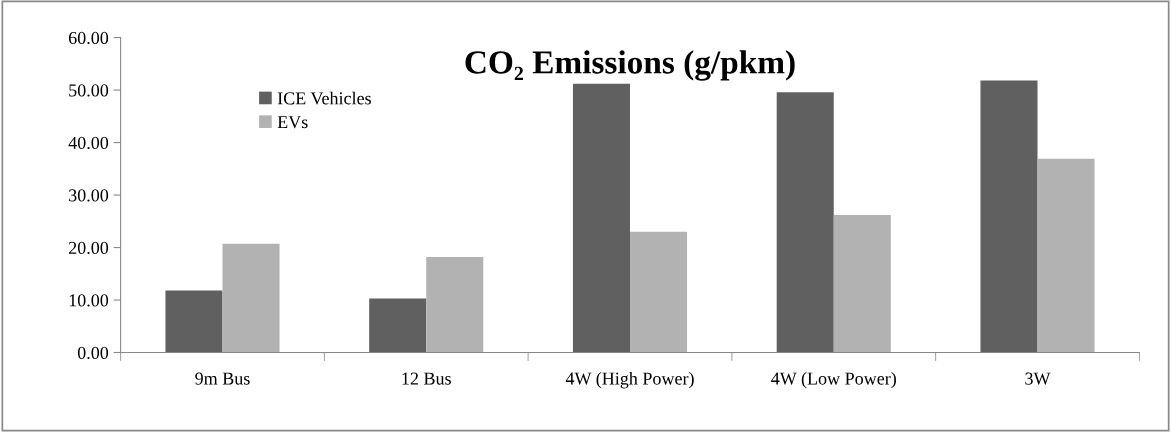 Image resolution: width=1171 pixels, height=432 pixels. What do you see at coordinates (629, 380) in the screenshot?
I see `x-tick-label: 4W (High Power)` at bounding box center [629, 380].